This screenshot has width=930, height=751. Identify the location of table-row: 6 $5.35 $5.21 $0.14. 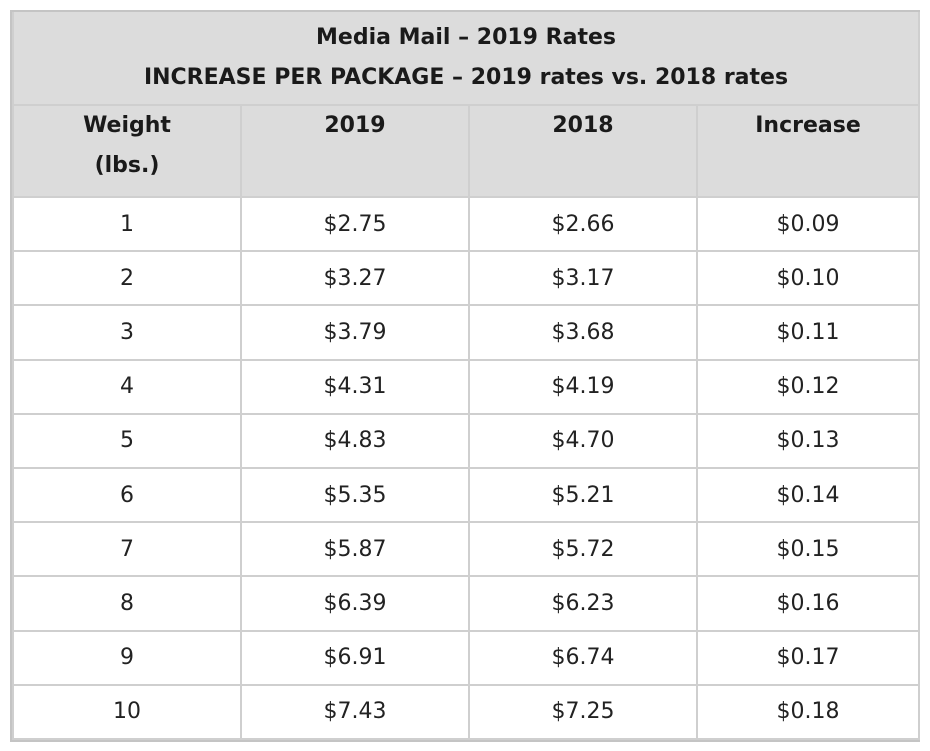
(466, 495).